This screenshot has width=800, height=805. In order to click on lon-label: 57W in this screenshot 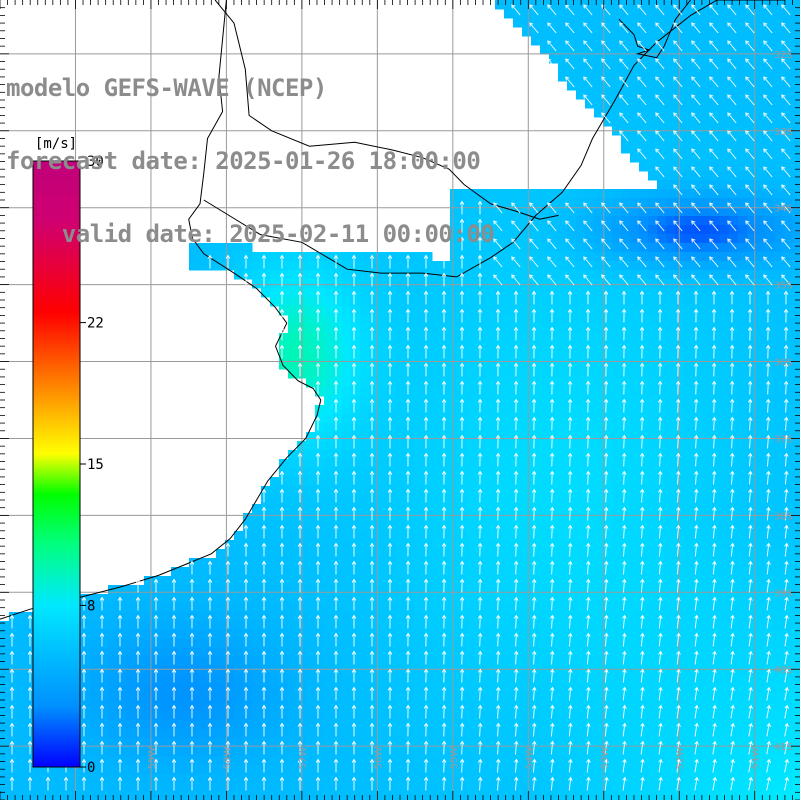, I will do `click(303, 758)`.